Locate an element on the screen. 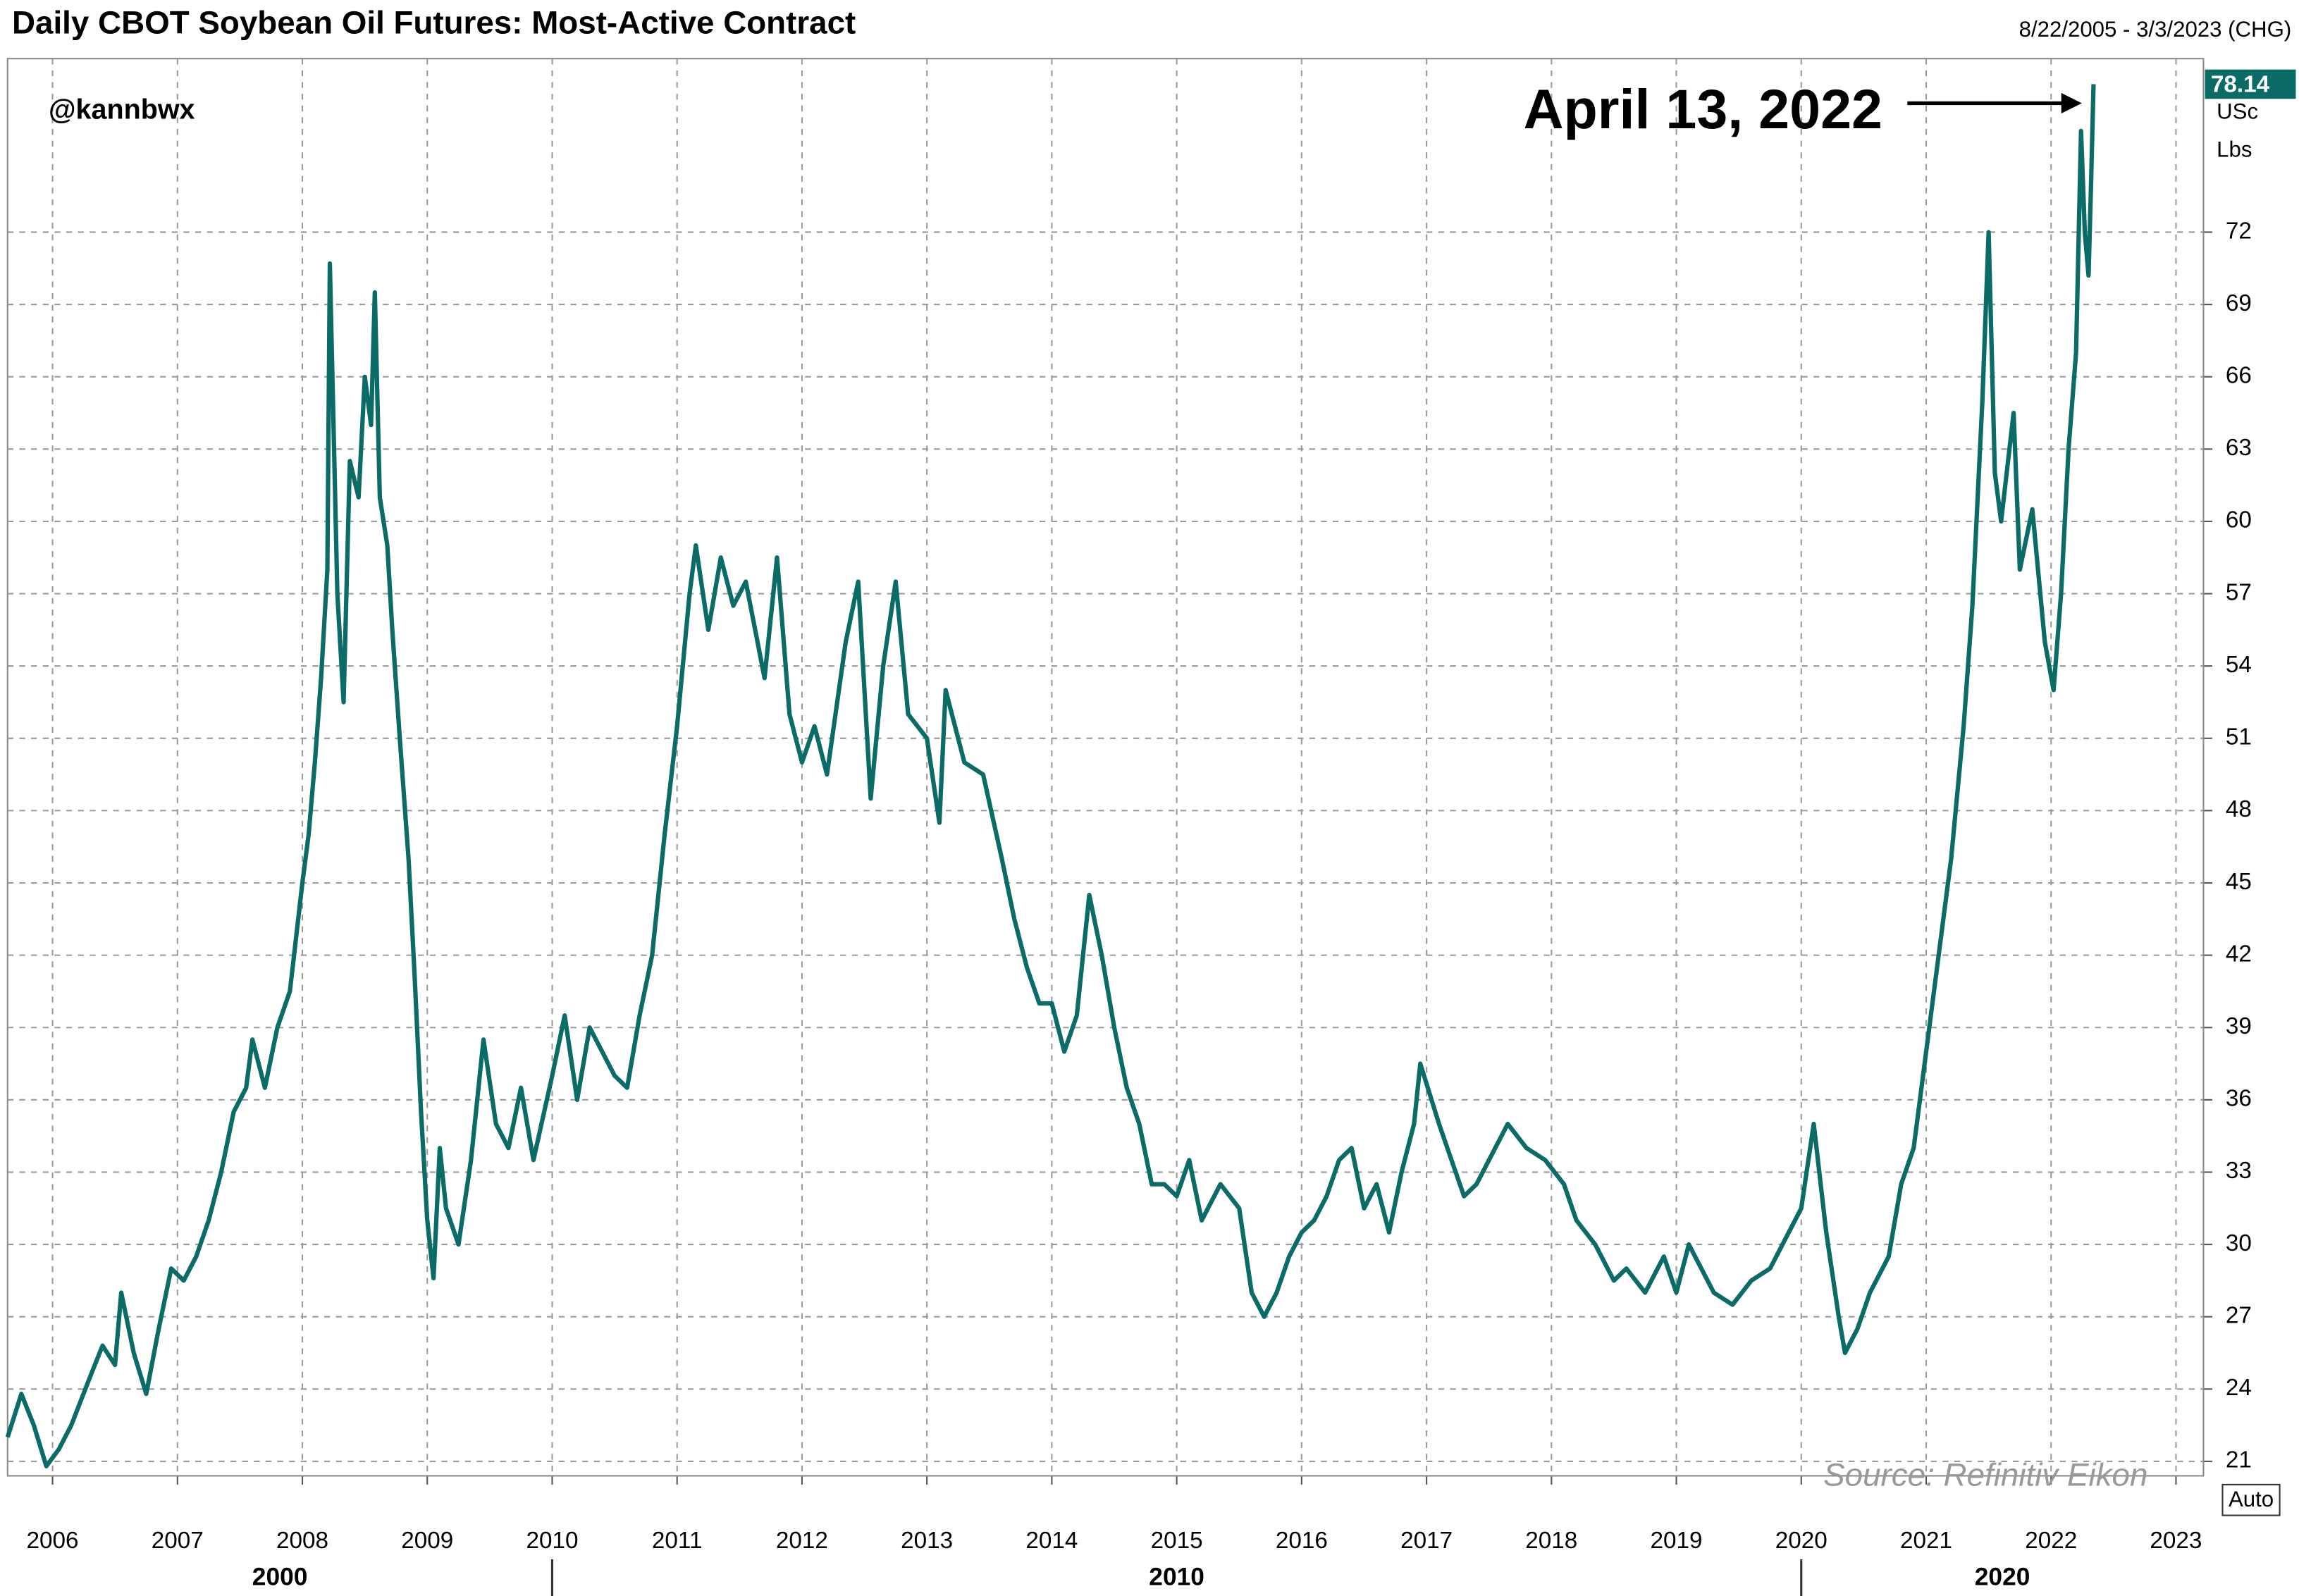 The width and height of the screenshot is (2299, 1596). y-unit: Lbs is located at coordinates (2234, 149).